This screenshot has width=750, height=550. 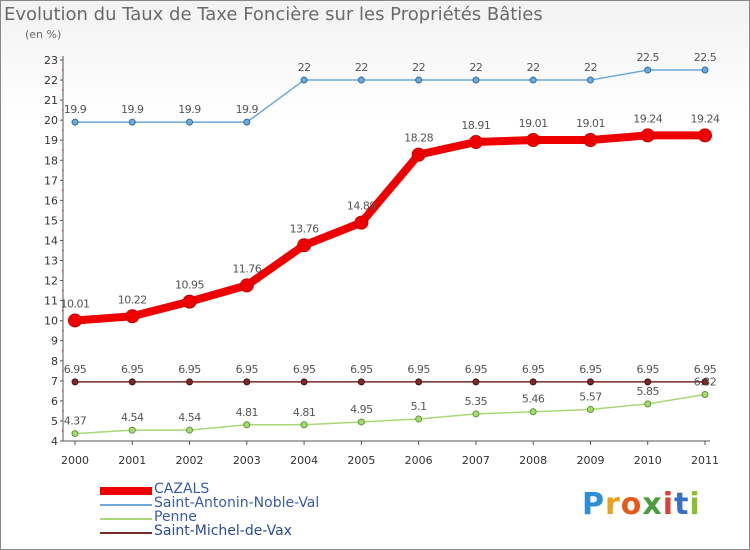 What do you see at coordinates (648, 460) in the screenshot?
I see `x-tick-label: 2010` at bounding box center [648, 460].